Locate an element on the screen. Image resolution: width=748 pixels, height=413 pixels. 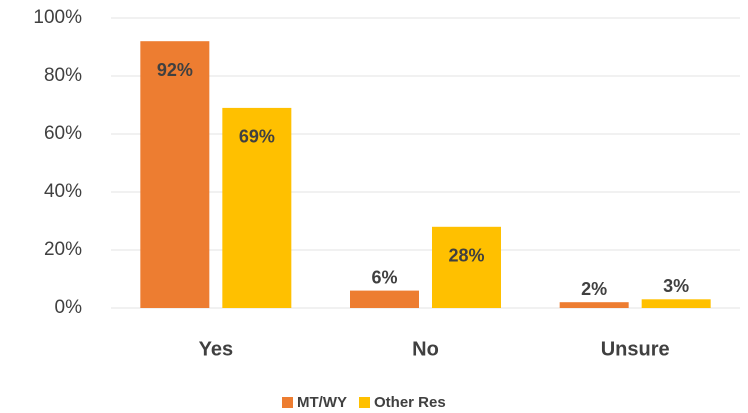
value-label: 3% is located at coordinates (676, 286).